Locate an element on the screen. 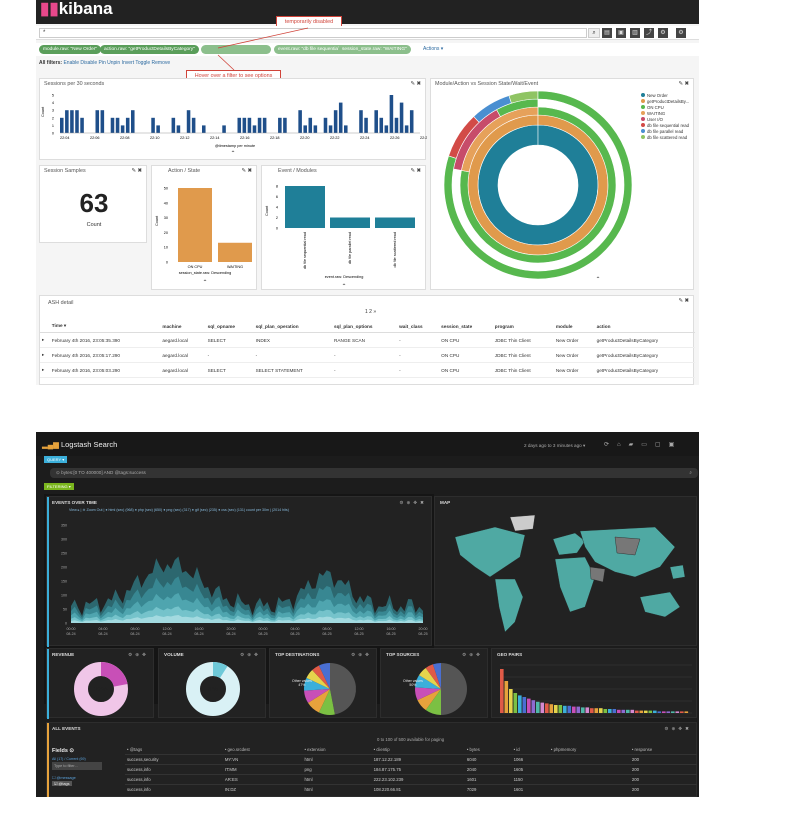  filter-action-unpin: Unpin is located at coordinates (114, 63).